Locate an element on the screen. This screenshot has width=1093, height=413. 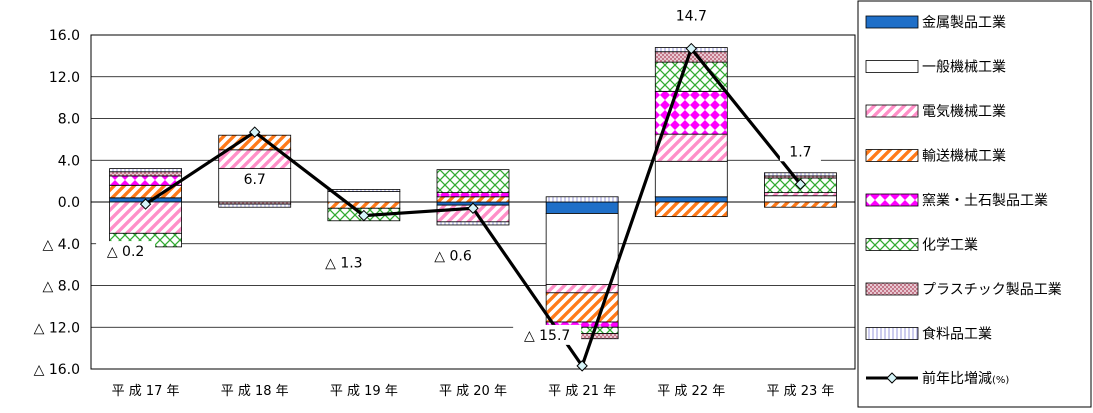
legend-item: 電気機械工業 is located at coordinates (935, 112).